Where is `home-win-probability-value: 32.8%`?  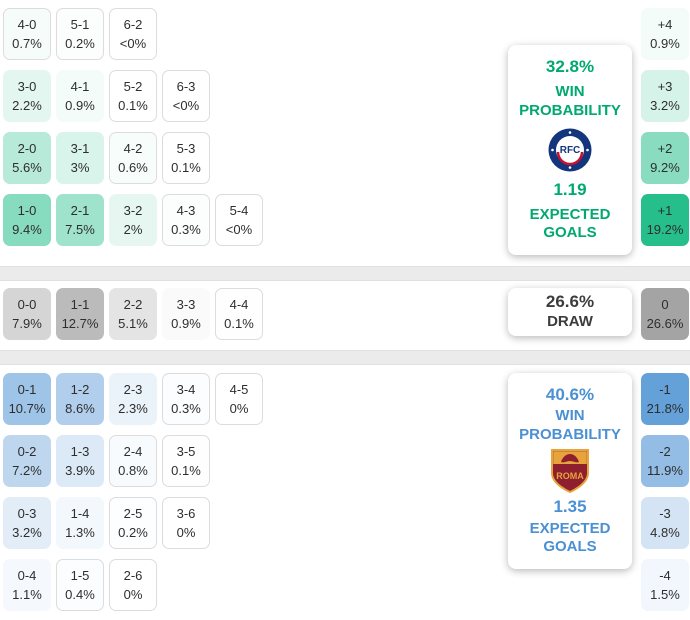 home-win-probability-value: 32.8% is located at coordinates (570, 66).